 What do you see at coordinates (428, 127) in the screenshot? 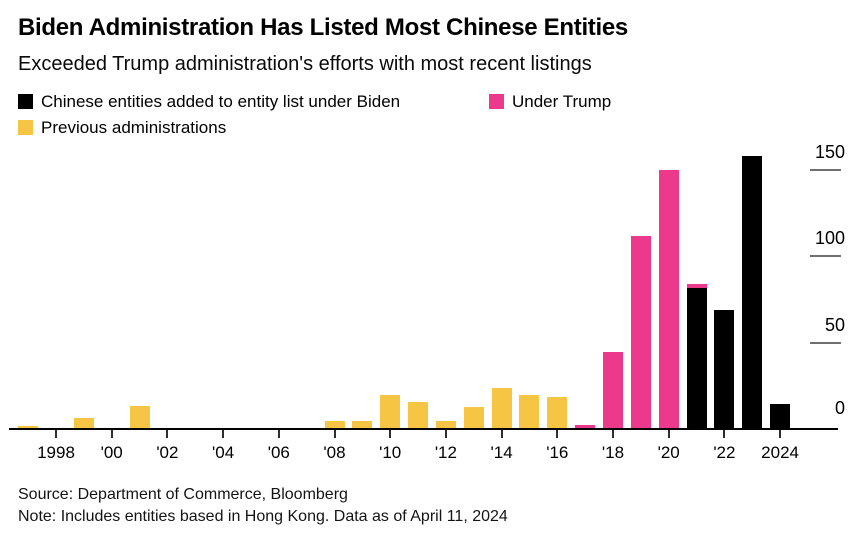
I see `legend-item-previous: Previous administrations` at bounding box center [428, 127].